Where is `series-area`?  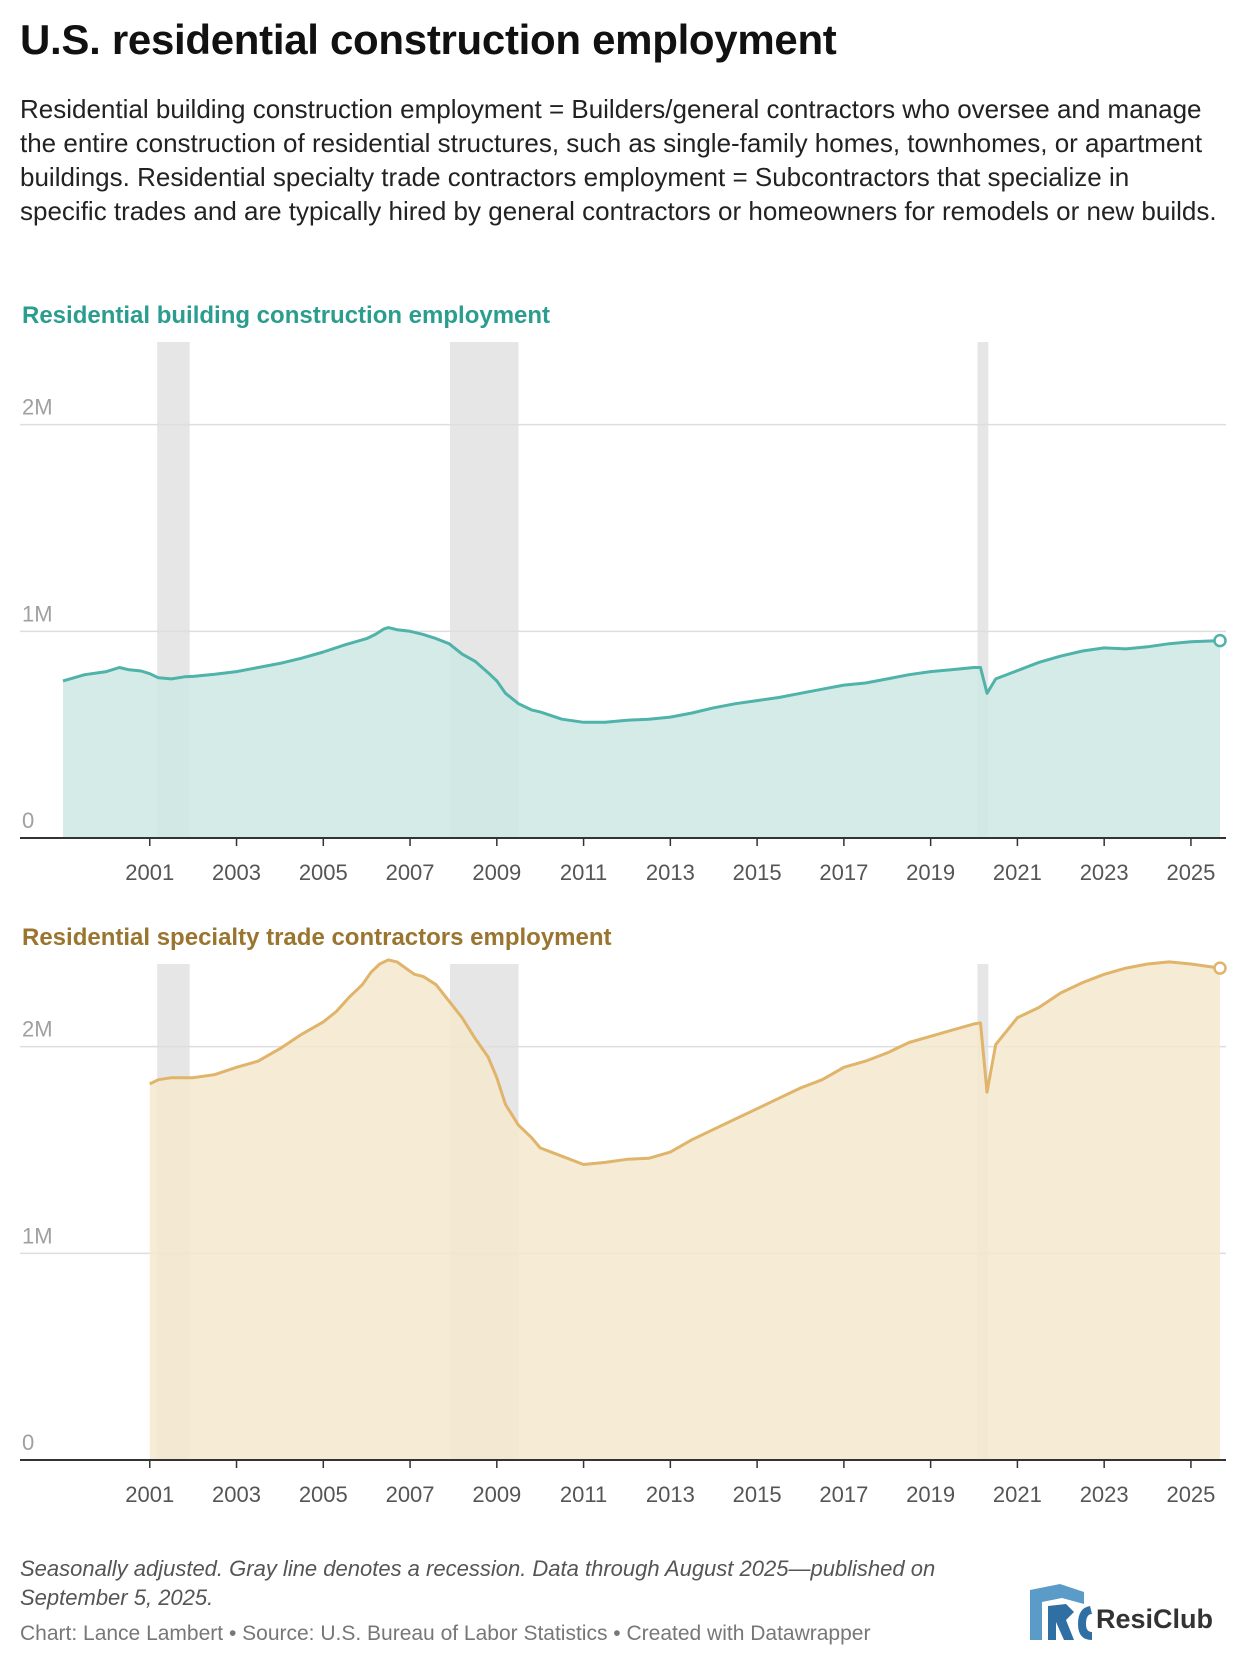 series-area is located at coordinates (641, 732).